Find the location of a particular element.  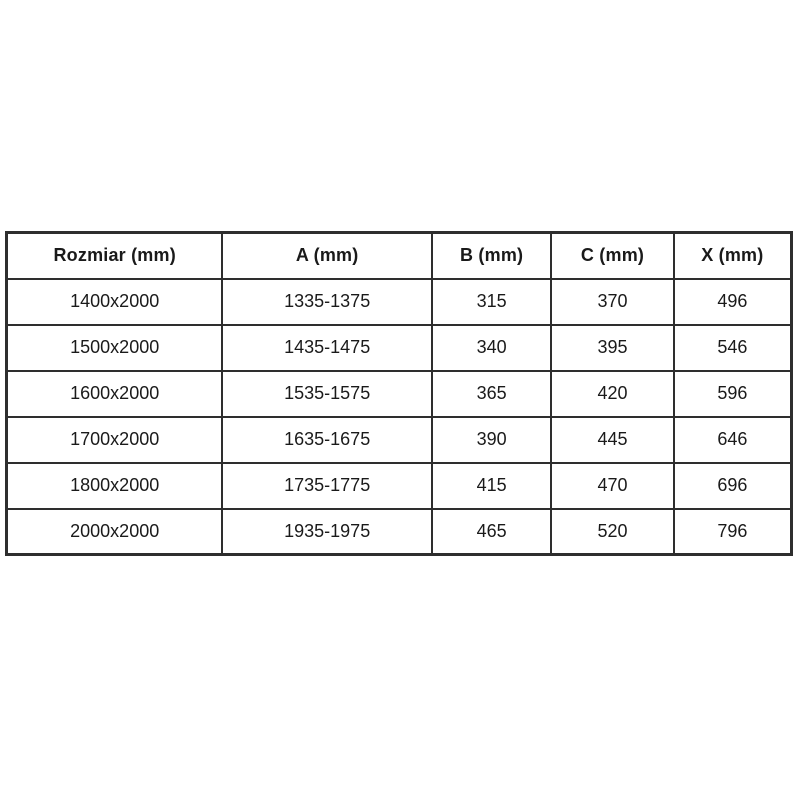

table-row: 1400x2000 1335-1375 315 370 496 is located at coordinates (399, 301).